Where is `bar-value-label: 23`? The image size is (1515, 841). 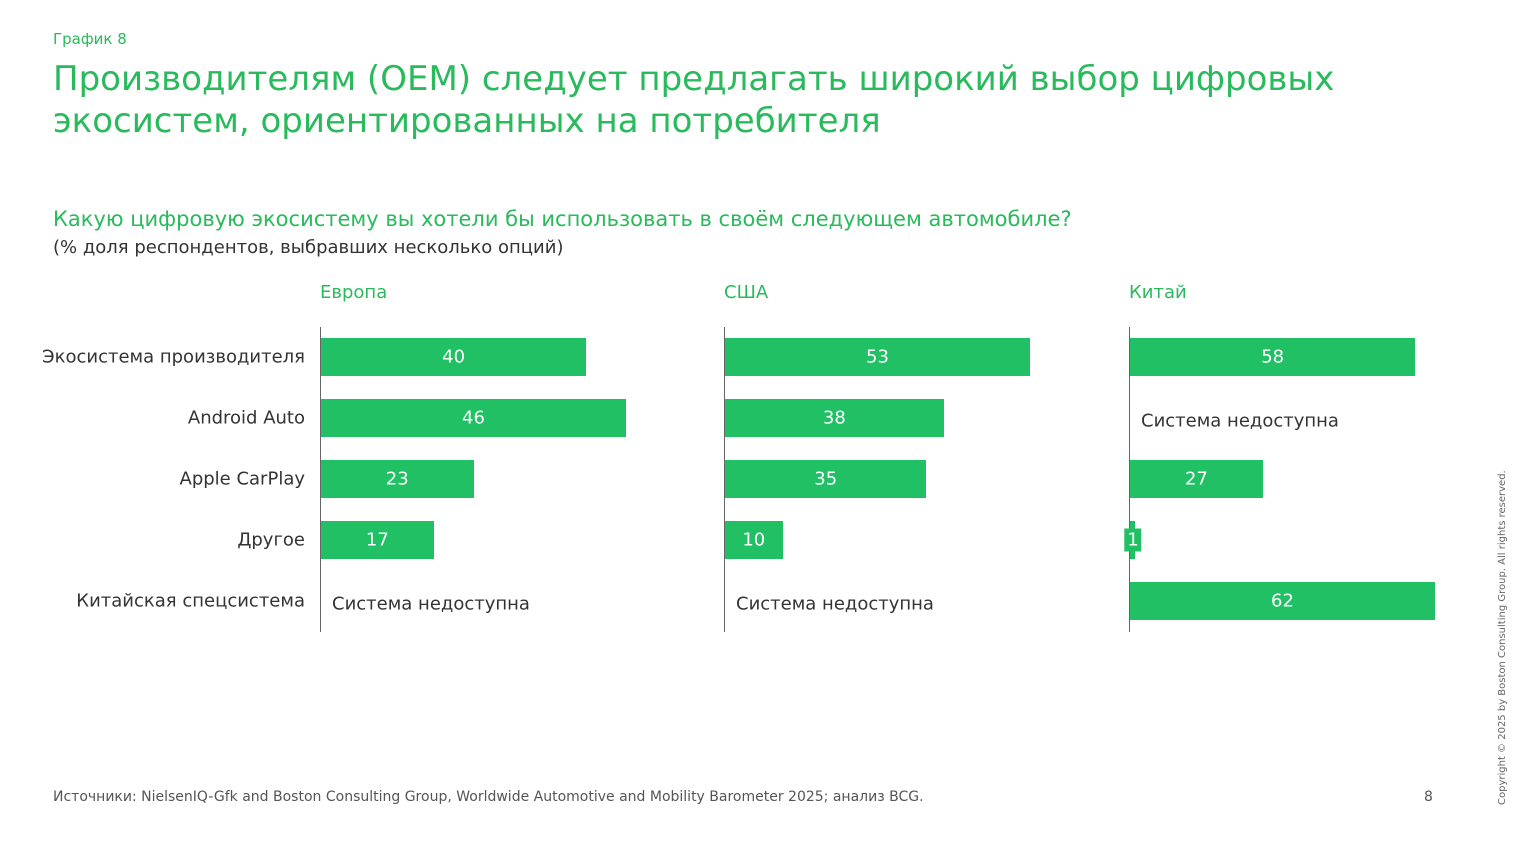
bar-value-label: 23 is located at coordinates (397, 479).